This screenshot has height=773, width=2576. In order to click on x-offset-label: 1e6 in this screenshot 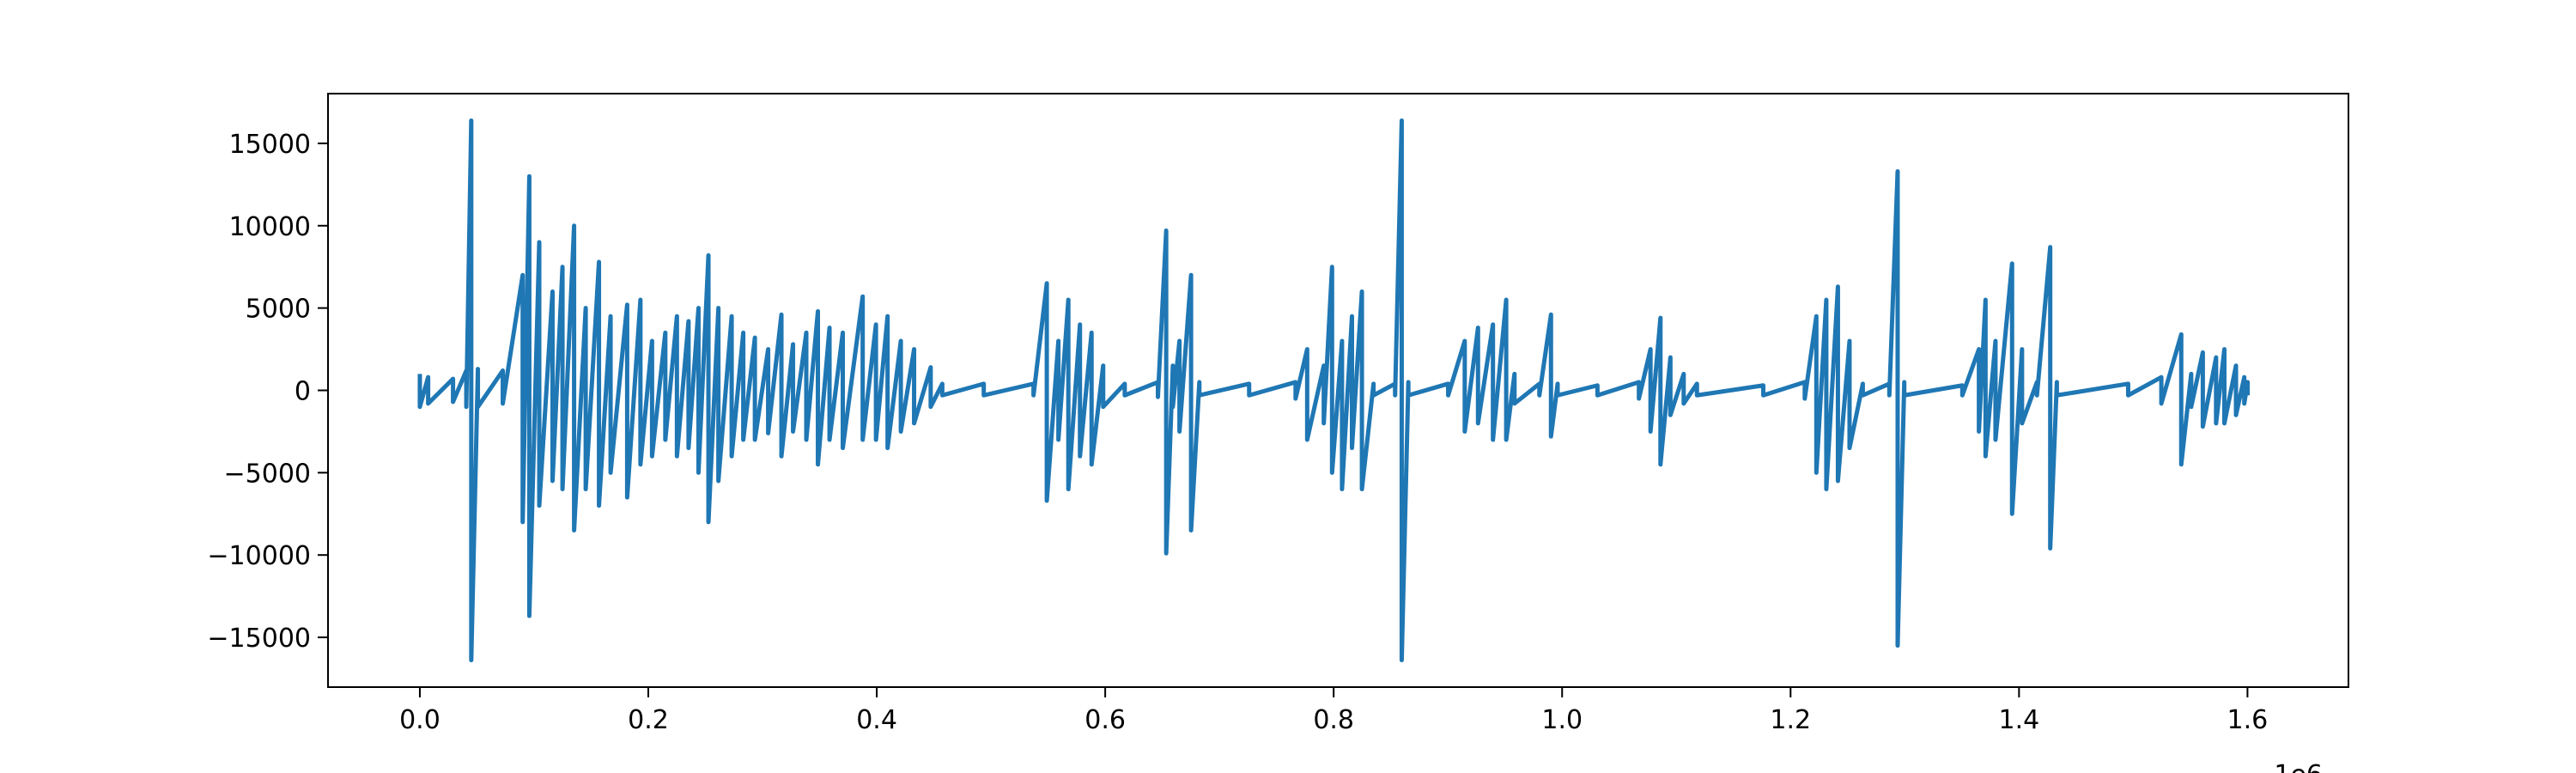, I will do `click(2298, 766)`.